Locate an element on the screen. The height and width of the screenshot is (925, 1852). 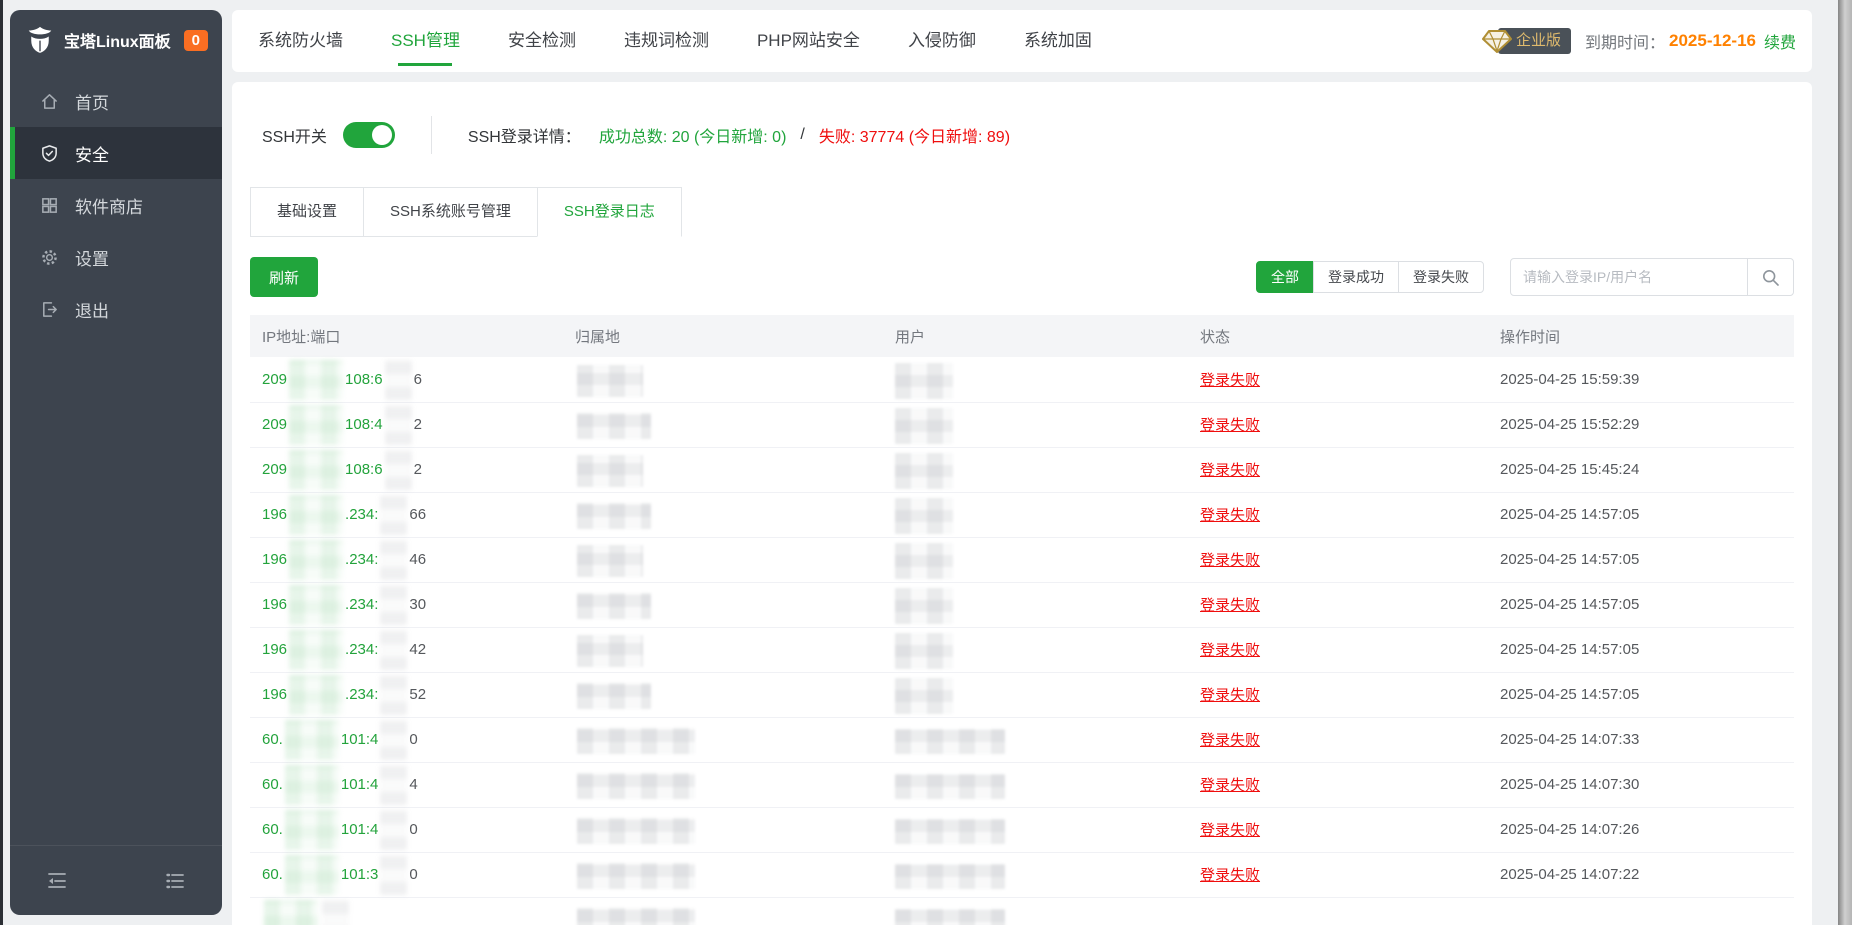
col-header-op-time: 操作时间 is located at coordinates (1641, 336).